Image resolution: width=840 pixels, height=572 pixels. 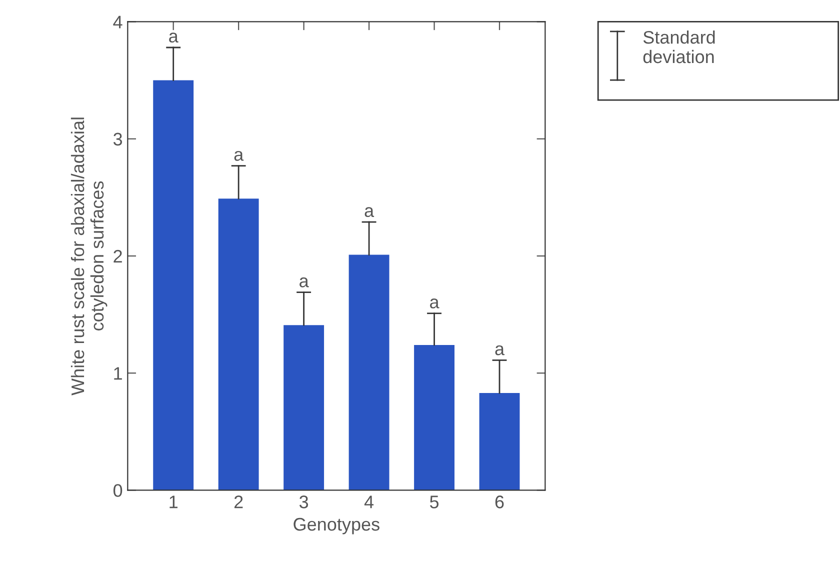 What do you see at coordinates (679, 47) in the screenshot?
I see `text: Standard deviation` at bounding box center [679, 47].